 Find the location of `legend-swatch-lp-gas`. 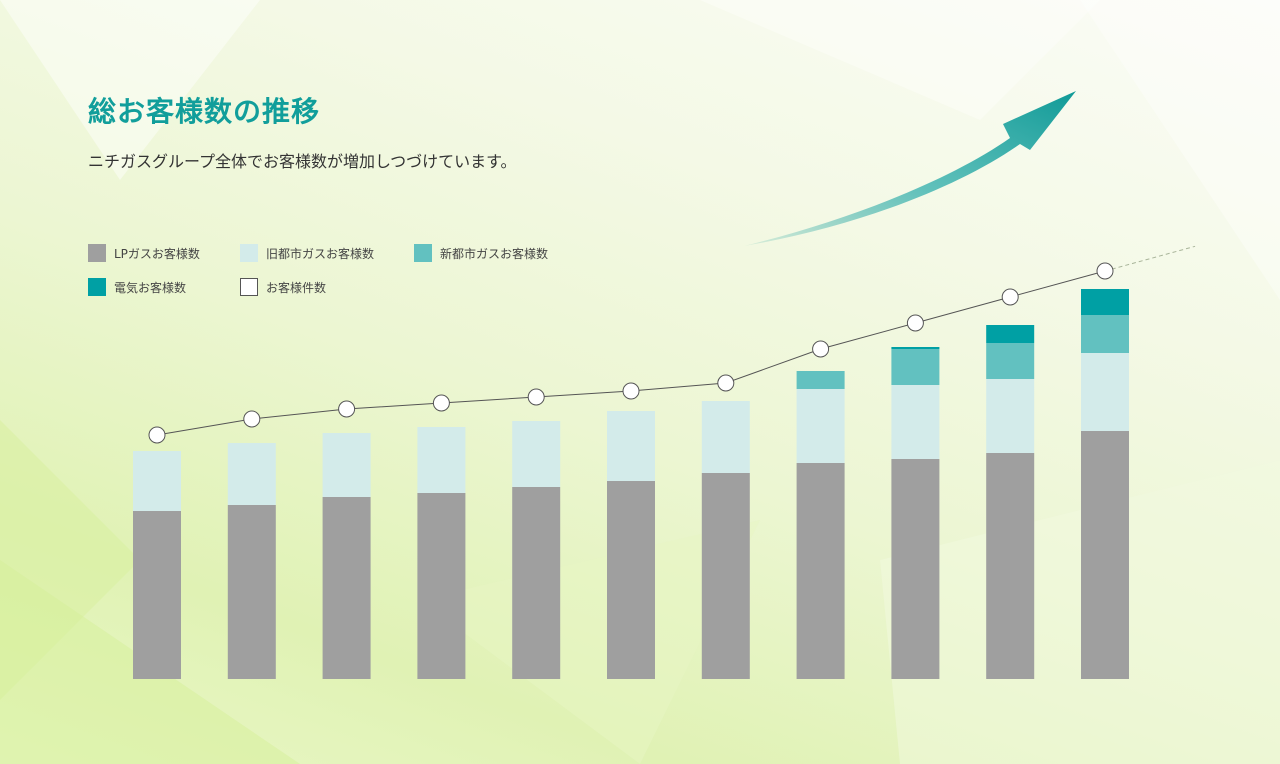

legend-swatch-lp-gas is located at coordinates (97, 253).